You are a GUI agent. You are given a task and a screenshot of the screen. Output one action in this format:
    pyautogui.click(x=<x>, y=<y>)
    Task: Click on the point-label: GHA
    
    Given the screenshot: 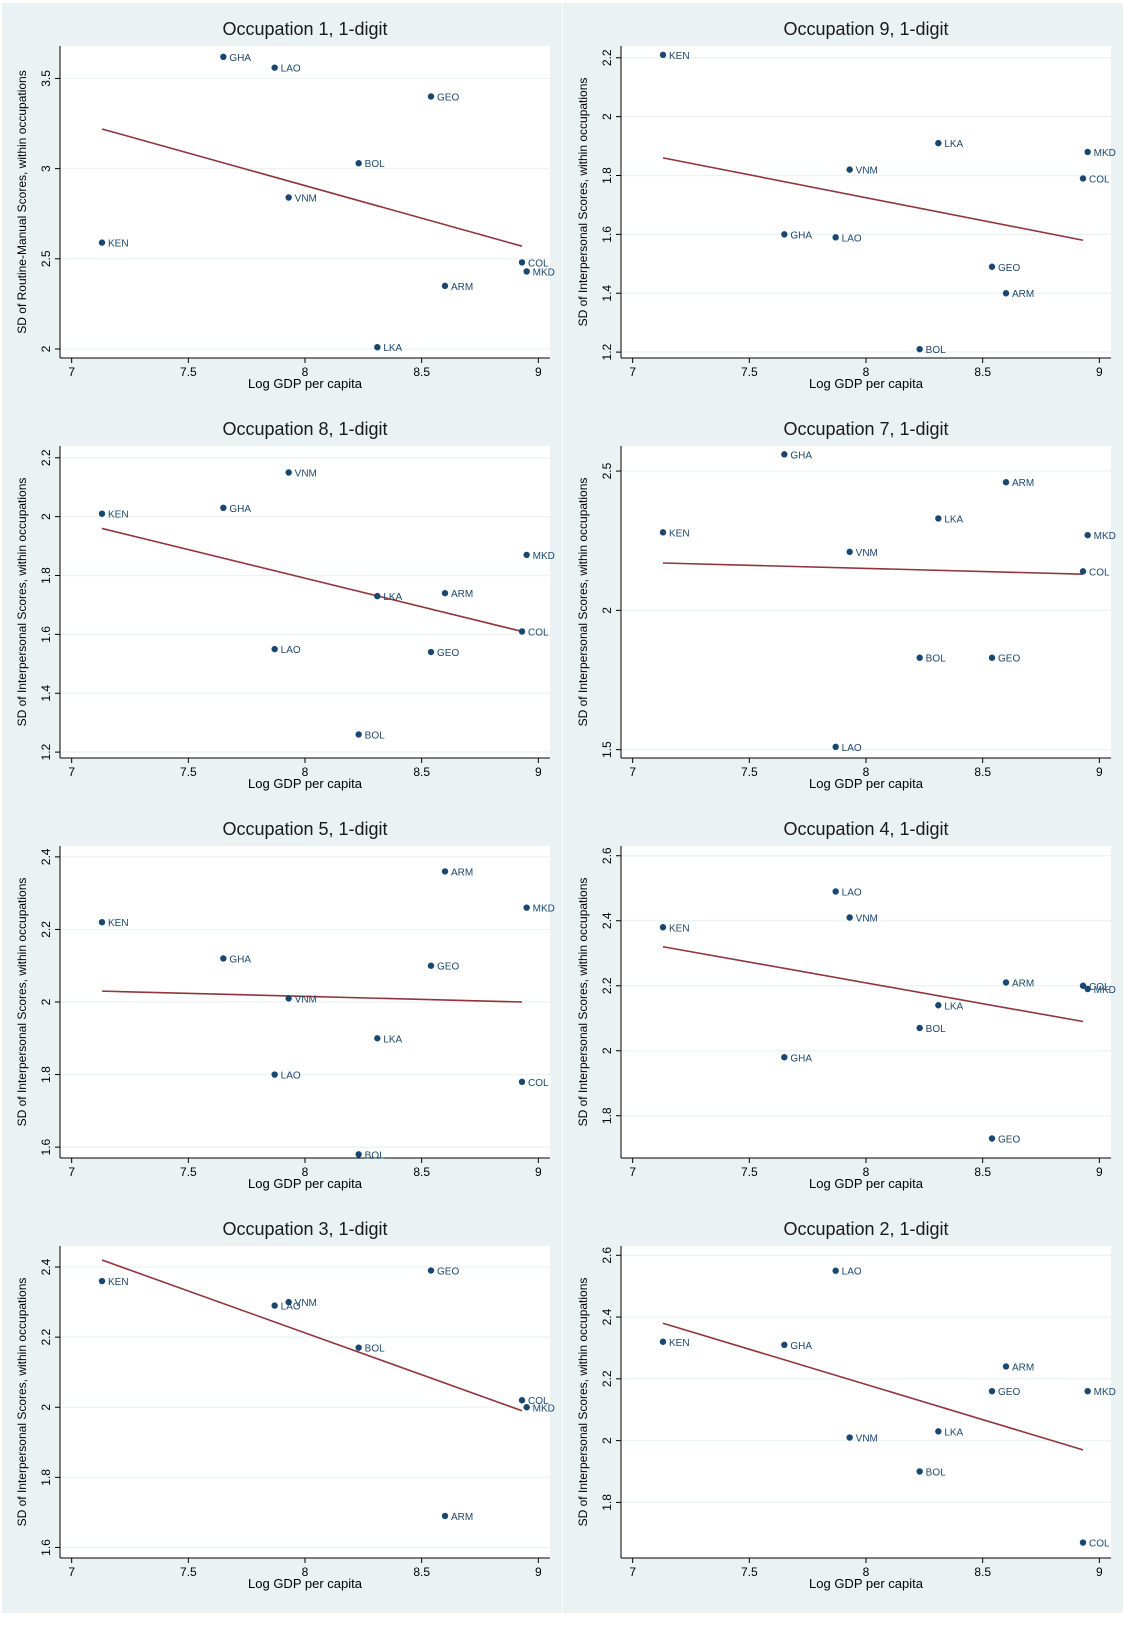 What is the action you would take?
    pyautogui.click(x=240, y=58)
    